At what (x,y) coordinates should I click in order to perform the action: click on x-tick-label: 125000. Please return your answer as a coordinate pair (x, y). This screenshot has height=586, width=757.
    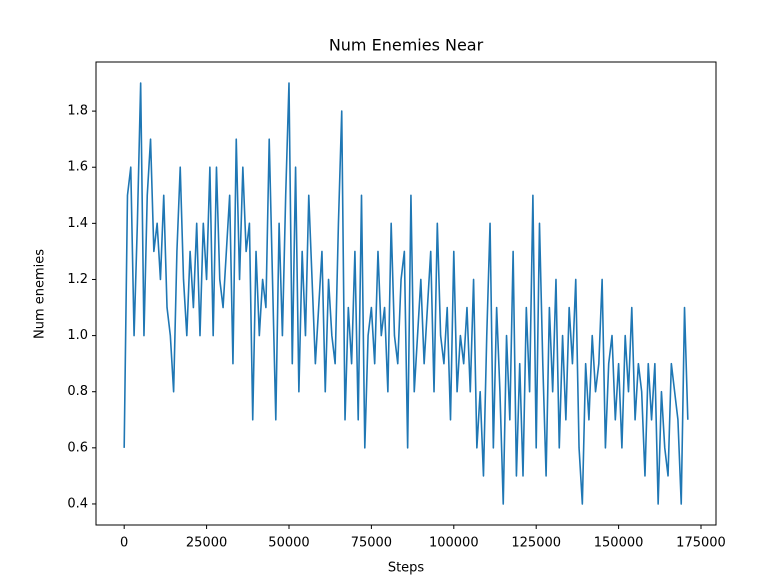
    Looking at the image, I should click on (536, 543).